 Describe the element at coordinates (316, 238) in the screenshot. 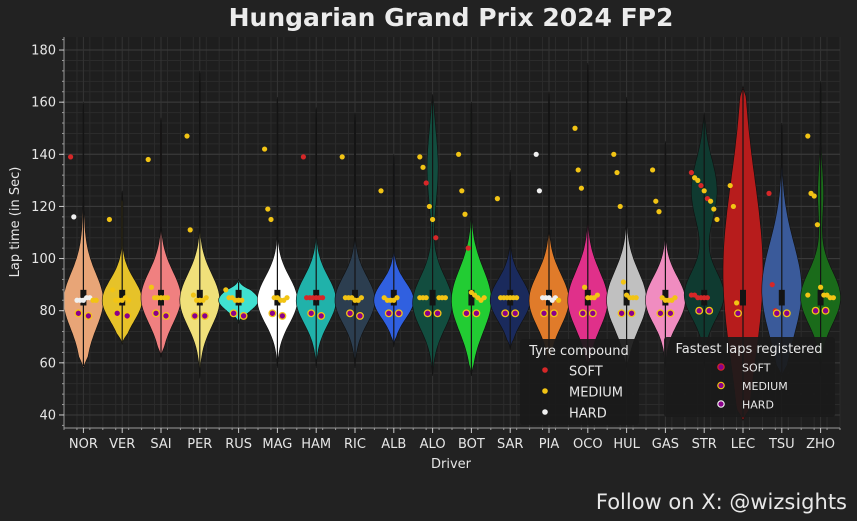

I see `violin-ham` at that location.